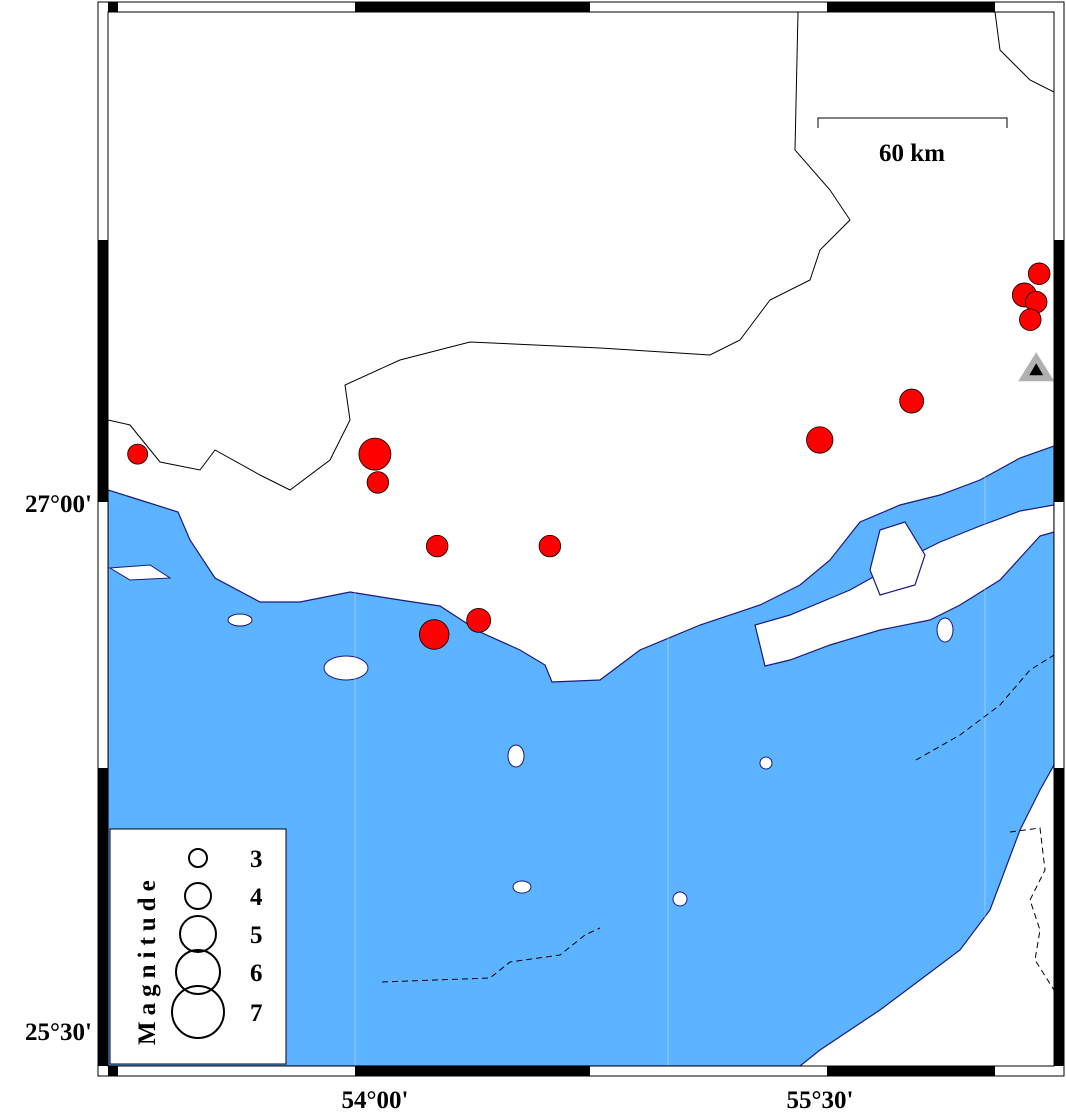  Describe the element at coordinates (147, 959) in the screenshot. I see `legend-title: Magnitude` at that location.